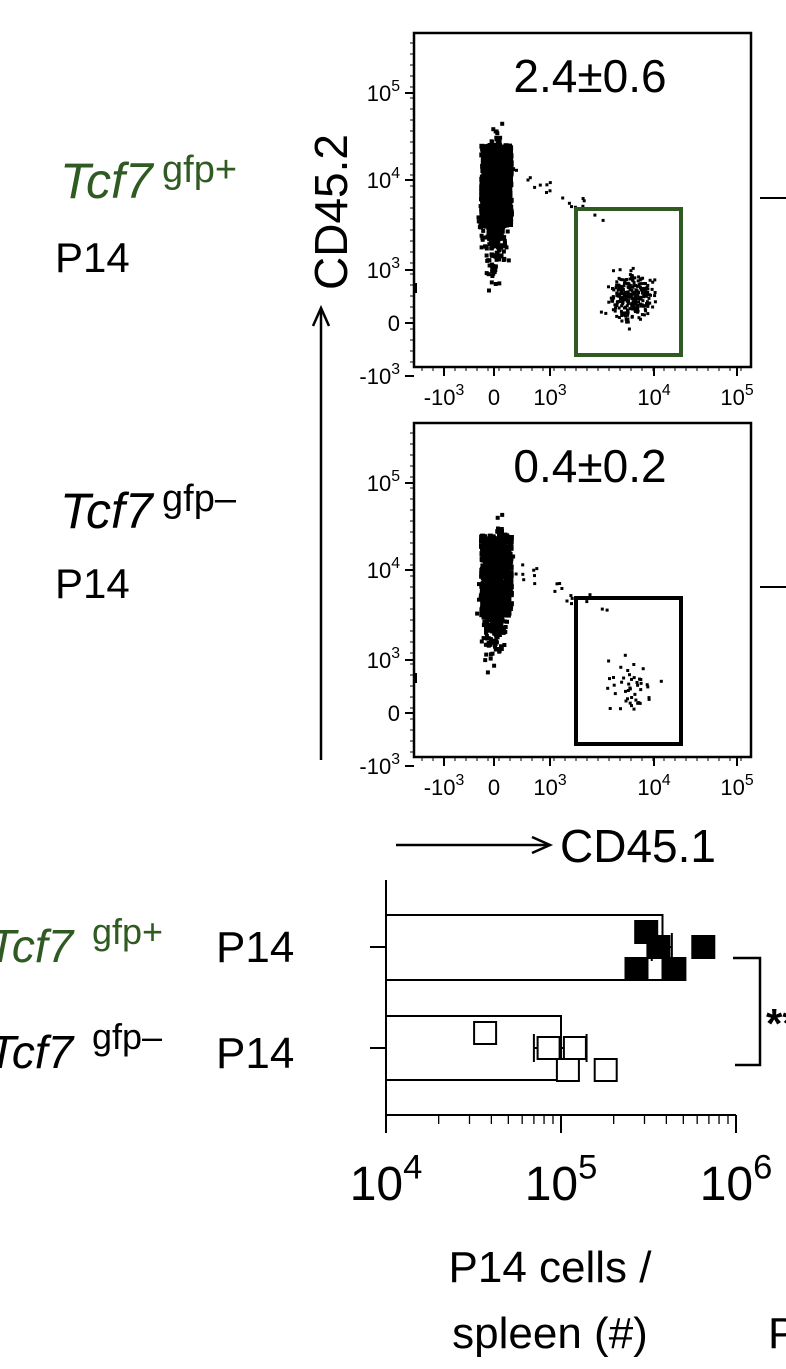  What do you see at coordinates (551, 1267) in the screenshot?
I see `x-axis-label-line1: P14 cells /` at bounding box center [551, 1267].